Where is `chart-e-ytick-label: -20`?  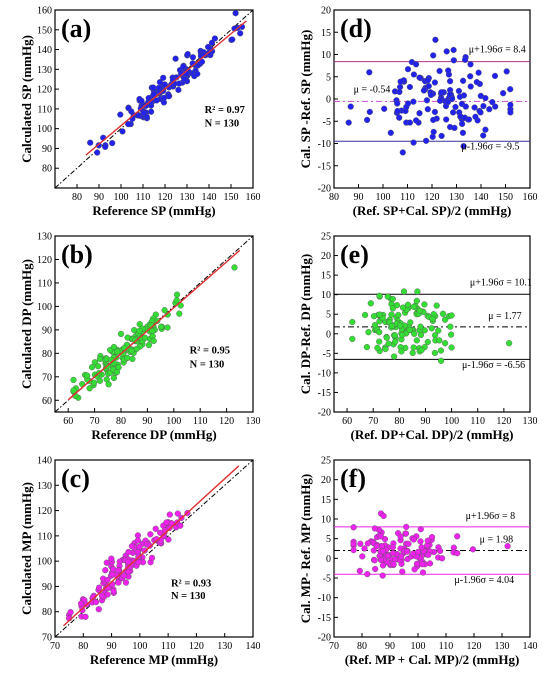
chart-e-ytick-label: -20 is located at coordinates (324, 413).